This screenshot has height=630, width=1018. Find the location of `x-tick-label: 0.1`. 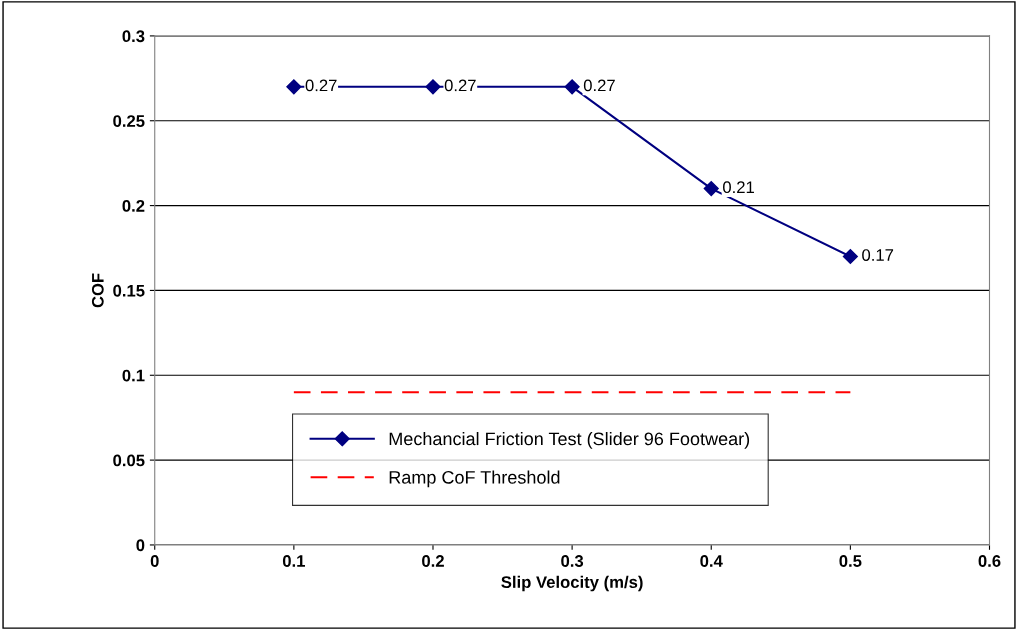

x-tick-label: 0.1 is located at coordinates (293, 561).